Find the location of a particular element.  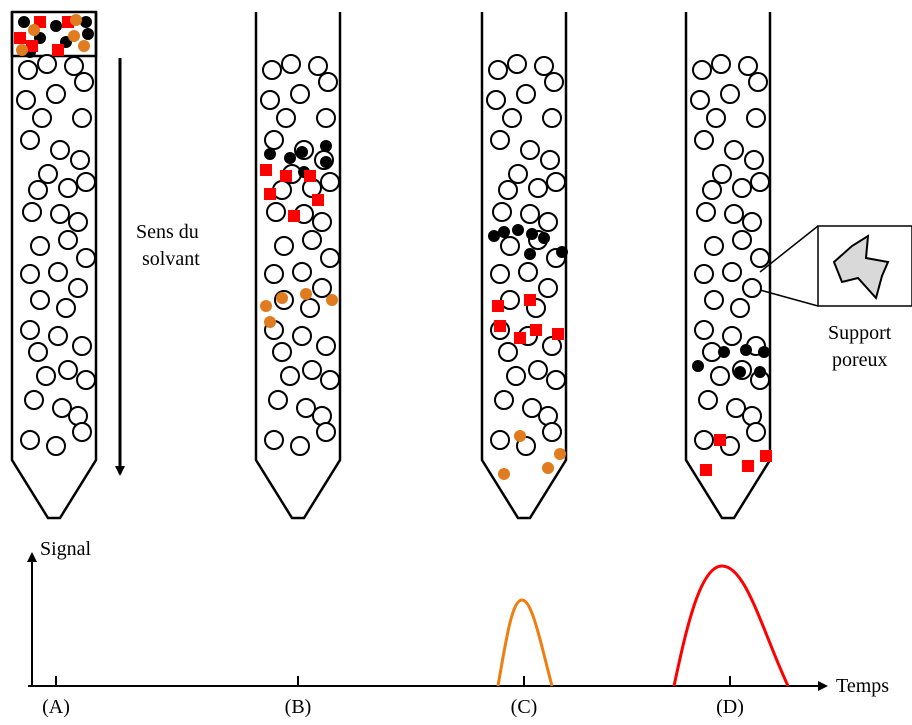

sample-particles-d is located at coordinates (732, 410).